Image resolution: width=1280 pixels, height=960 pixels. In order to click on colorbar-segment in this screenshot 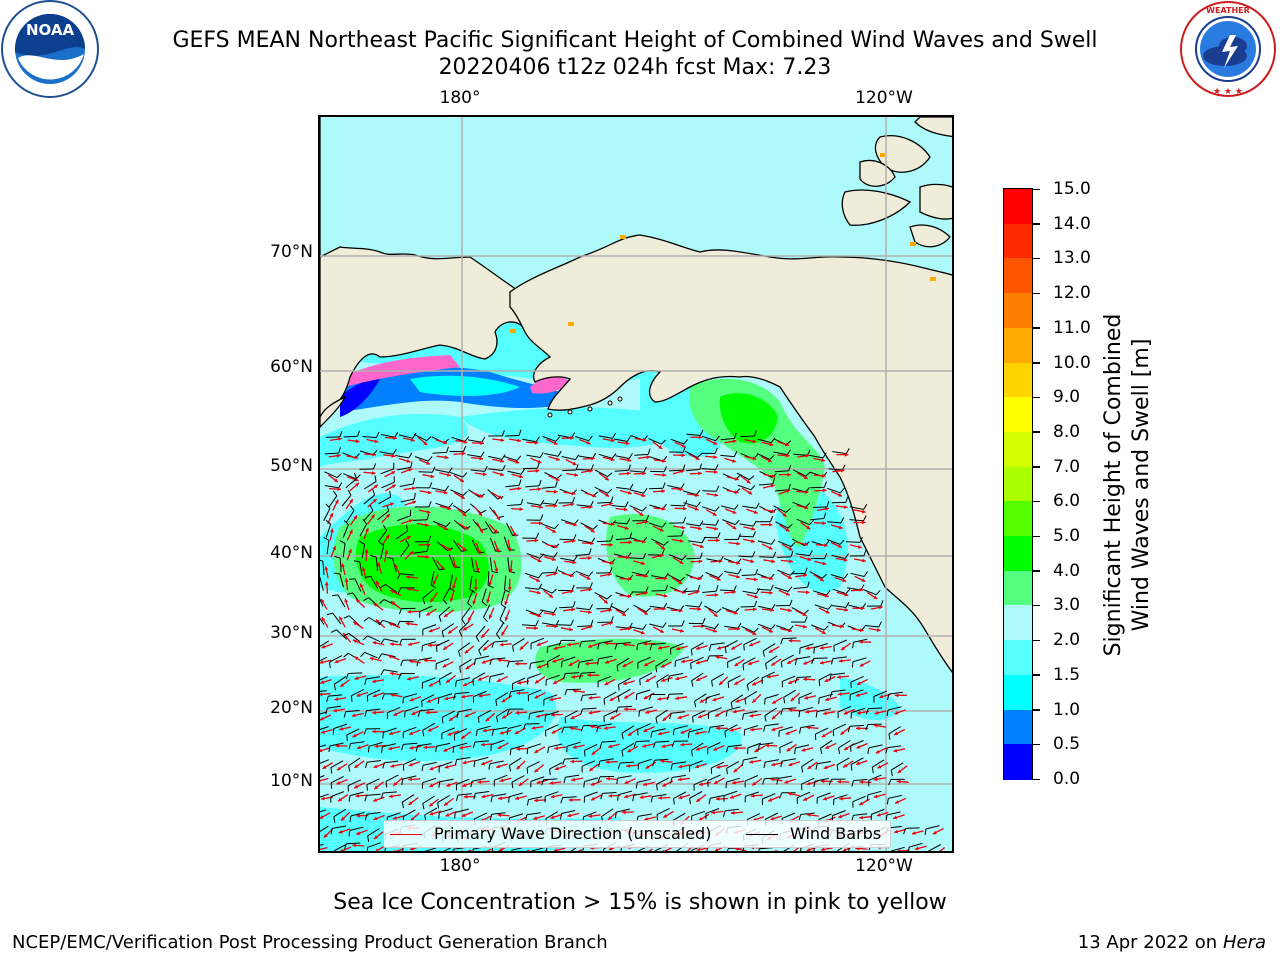, I will do `click(1018, 623)`.